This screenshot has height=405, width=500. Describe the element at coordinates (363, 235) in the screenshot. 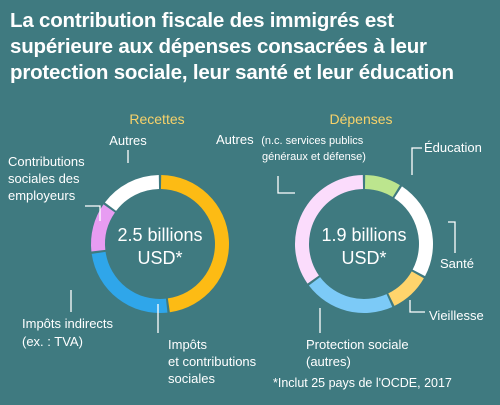

I see `center-value-depenses: 1.9 billions` at that location.